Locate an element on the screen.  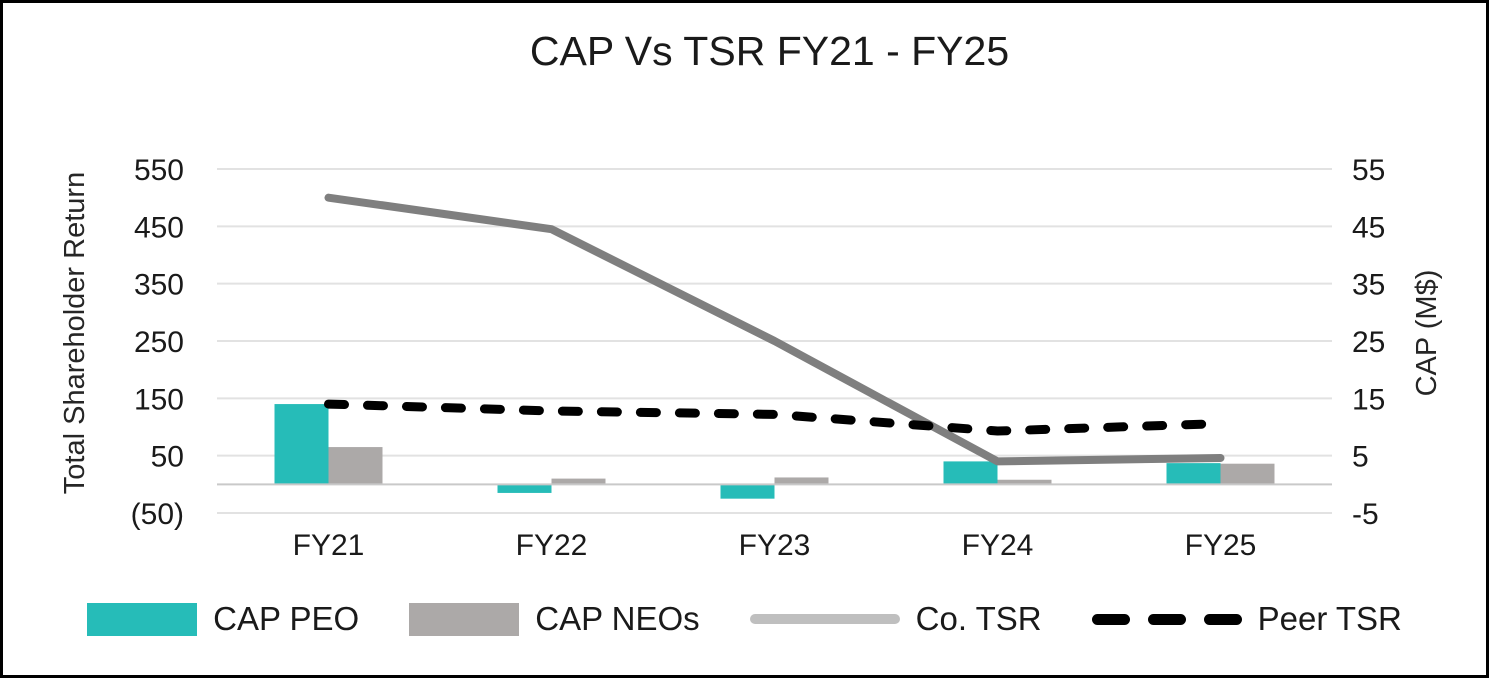
x-axis-tick-label: FY23 is located at coordinates (775, 545).